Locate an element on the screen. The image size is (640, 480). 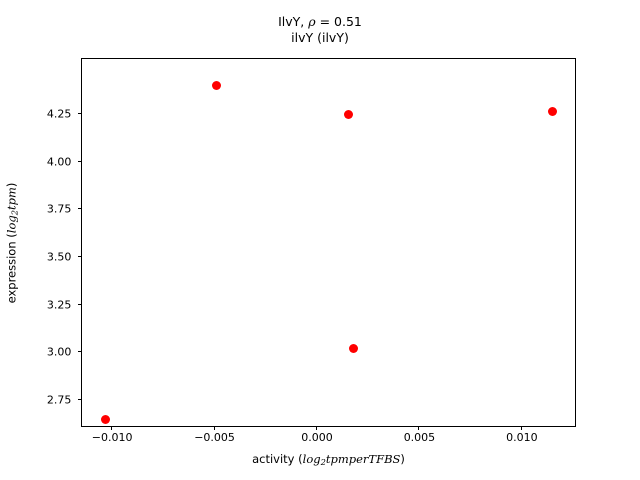
x-axis-tick: 0.010 is located at coordinates (522, 435).